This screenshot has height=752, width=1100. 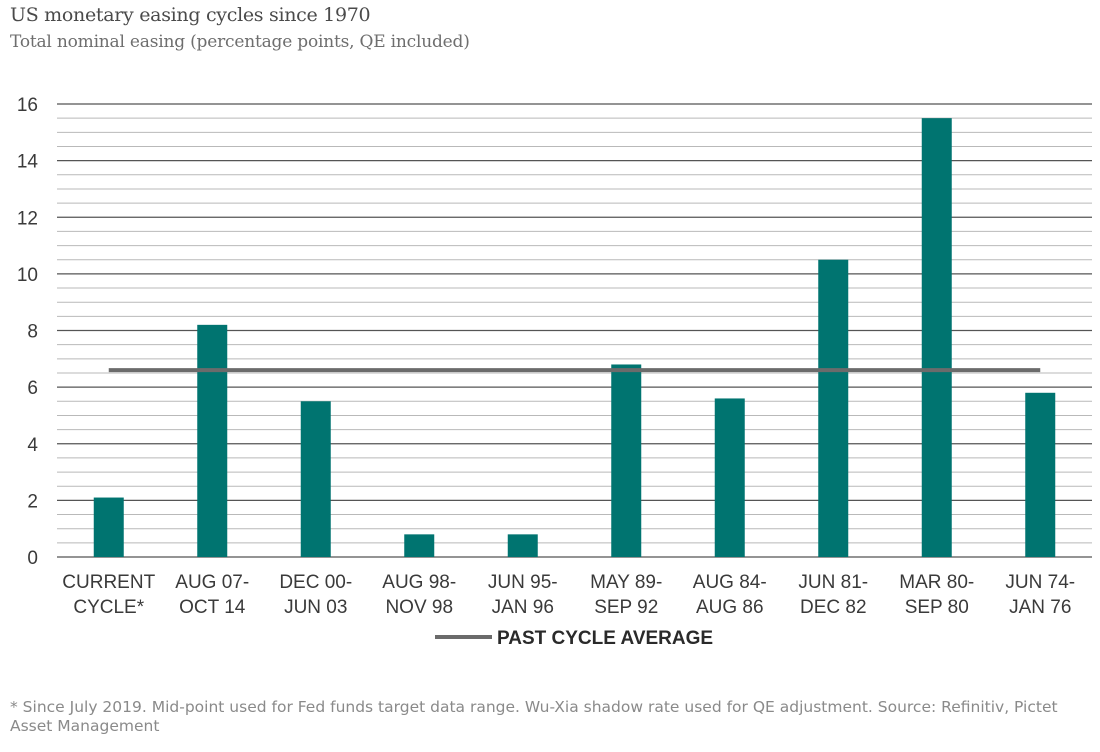 What do you see at coordinates (936, 582) in the screenshot?
I see `x-tick-label: MAR 80-` at bounding box center [936, 582].